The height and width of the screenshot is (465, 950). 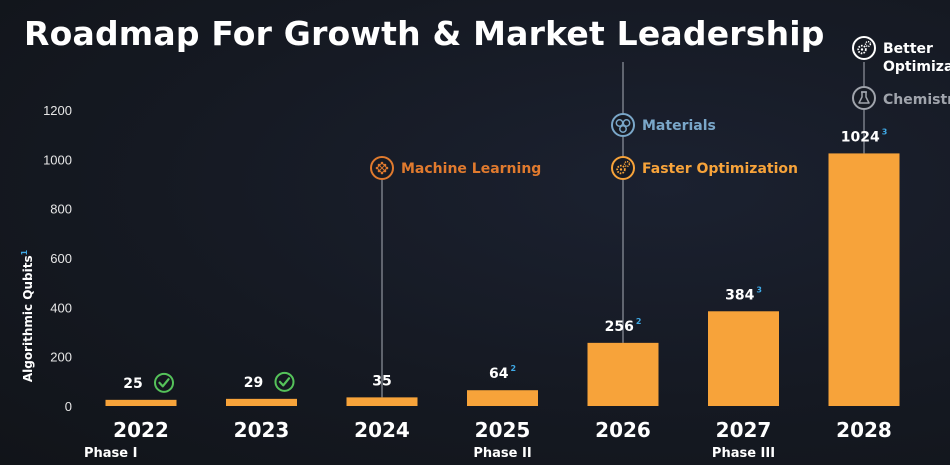 What do you see at coordinates (27, 315) in the screenshot?
I see `y-axis-label: Algorithmic Qubits1` at bounding box center [27, 315].